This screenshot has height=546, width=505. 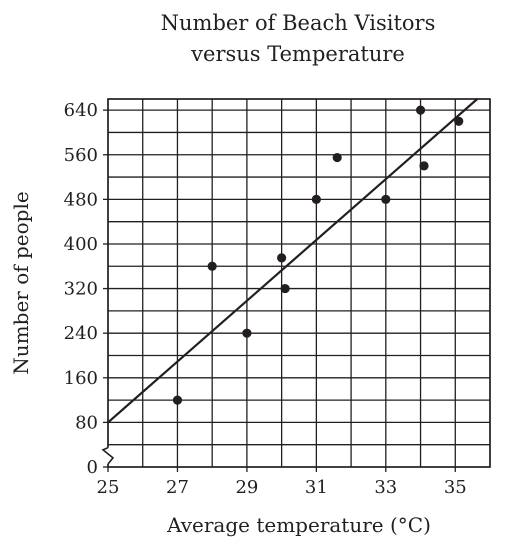 I want to click on y-tick-label: 560, so click(x=81, y=155).